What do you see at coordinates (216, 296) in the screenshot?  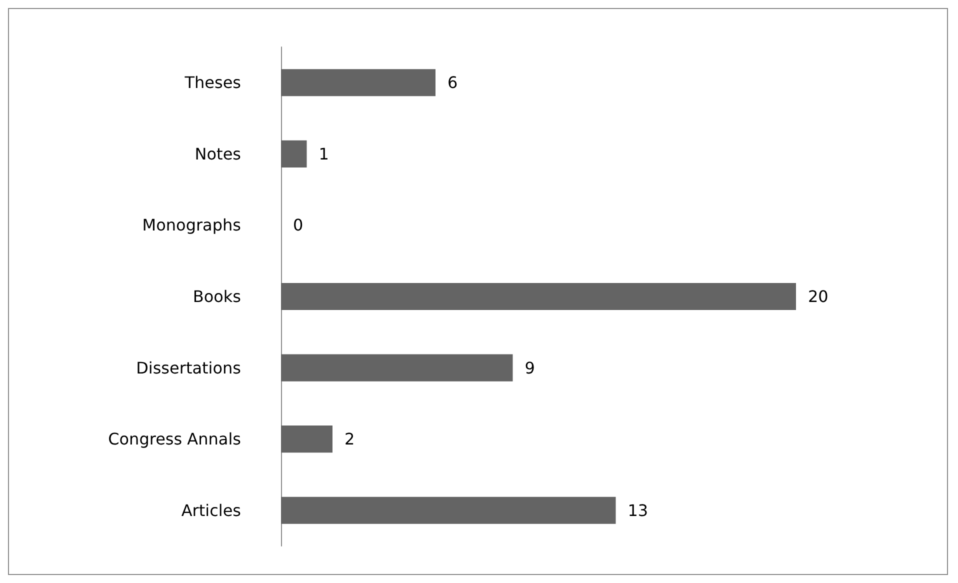 I see `y-tick-label: Books` at bounding box center [216, 296].